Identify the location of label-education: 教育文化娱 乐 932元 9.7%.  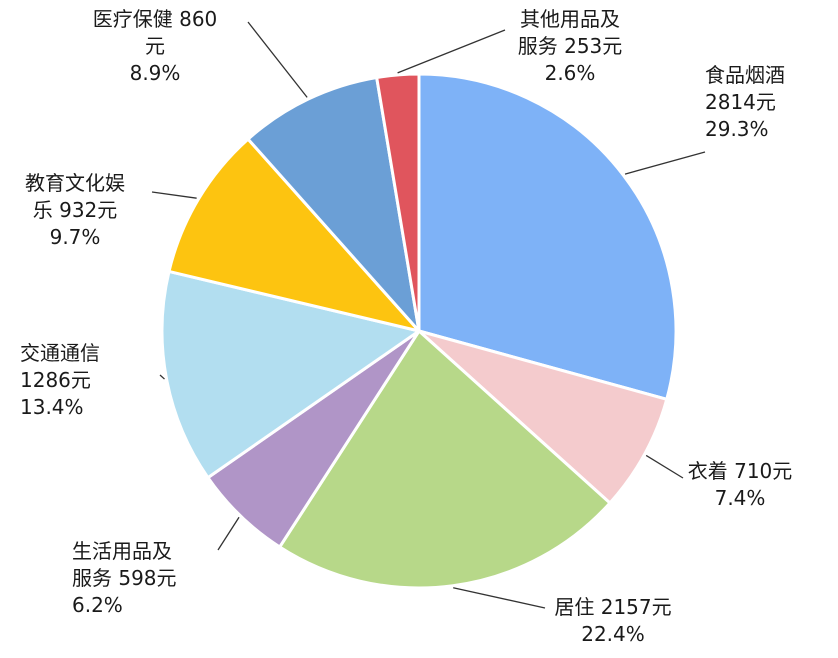
(75, 210).